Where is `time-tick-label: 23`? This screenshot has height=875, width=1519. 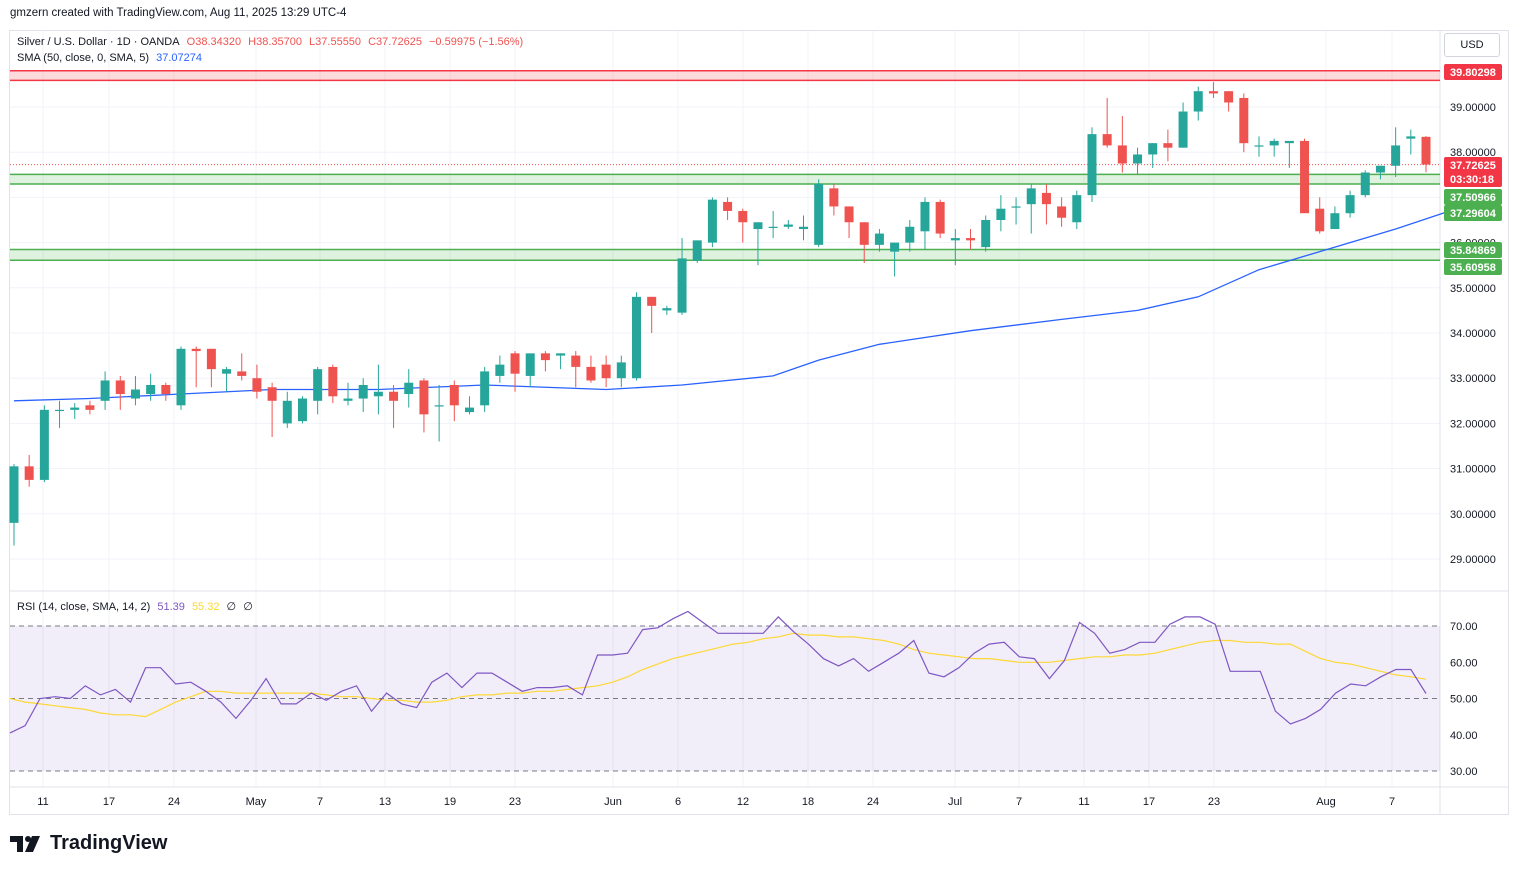 time-tick-label: 23 is located at coordinates (1214, 802).